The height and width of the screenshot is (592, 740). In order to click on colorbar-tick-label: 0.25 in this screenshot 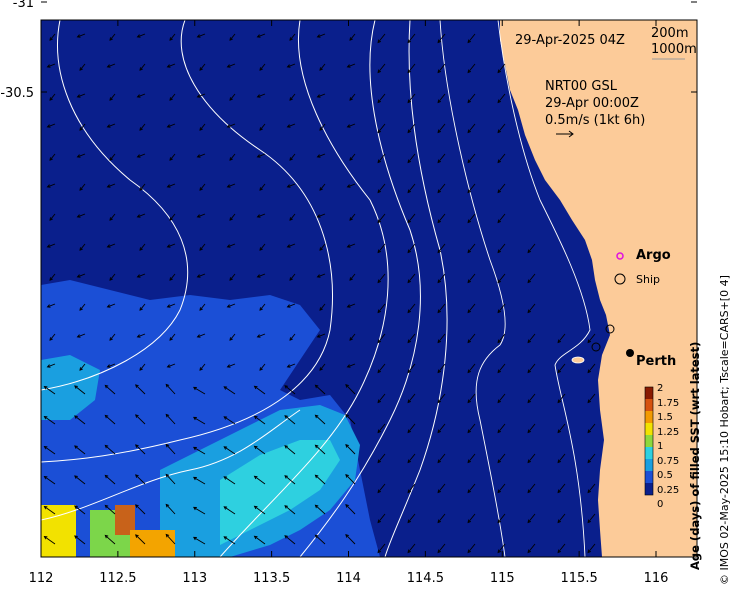, I will do `click(668, 490)`.